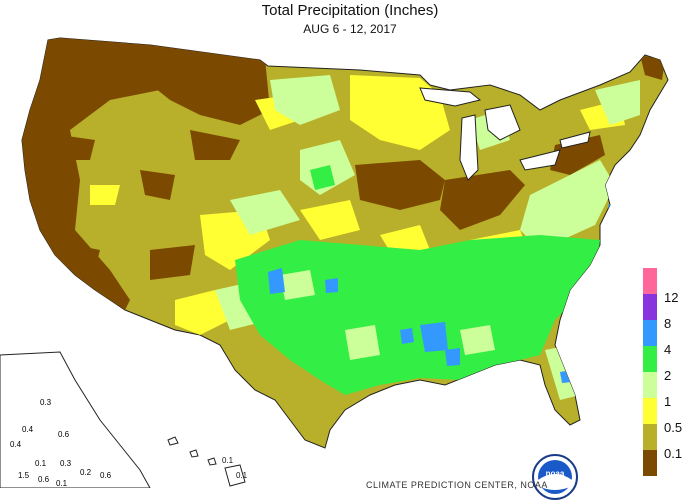 The width and height of the screenshot is (700, 500). What do you see at coordinates (668, 401) in the screenshot?
I see `legend-label: 1` at bounding box center [668, 401].